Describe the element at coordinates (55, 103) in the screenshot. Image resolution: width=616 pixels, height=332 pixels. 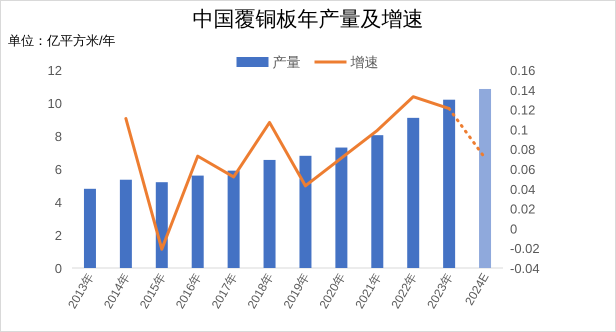
I see `y-tick-label: 10` at that location.